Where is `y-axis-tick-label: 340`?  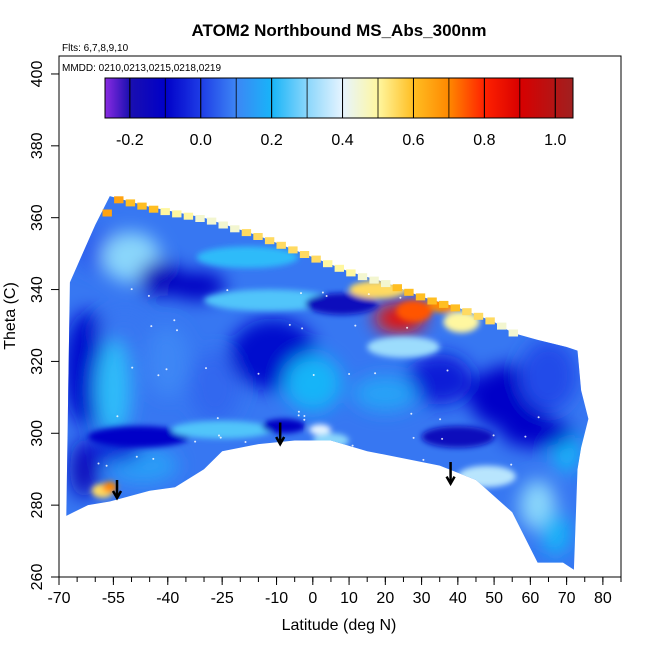 y-axis-tick-label: 340 is located at coordinates (37, 289).